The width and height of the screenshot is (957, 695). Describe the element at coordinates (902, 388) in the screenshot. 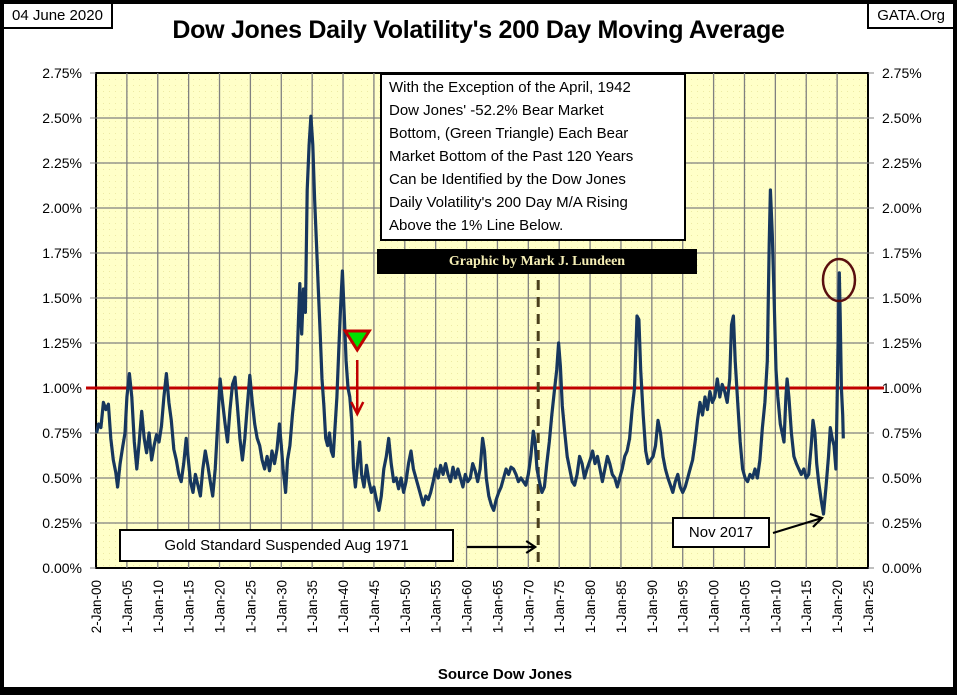

I see `y-tick-label-right: 1.00%` at that location.